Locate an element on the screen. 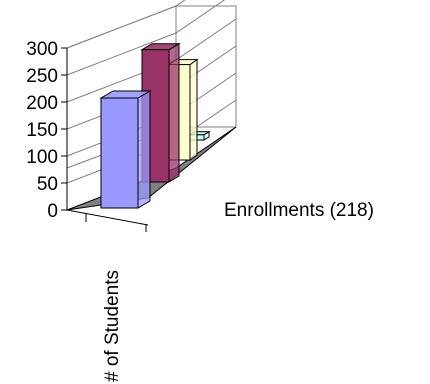  bar-front-face is located at coordinates (119, 153).